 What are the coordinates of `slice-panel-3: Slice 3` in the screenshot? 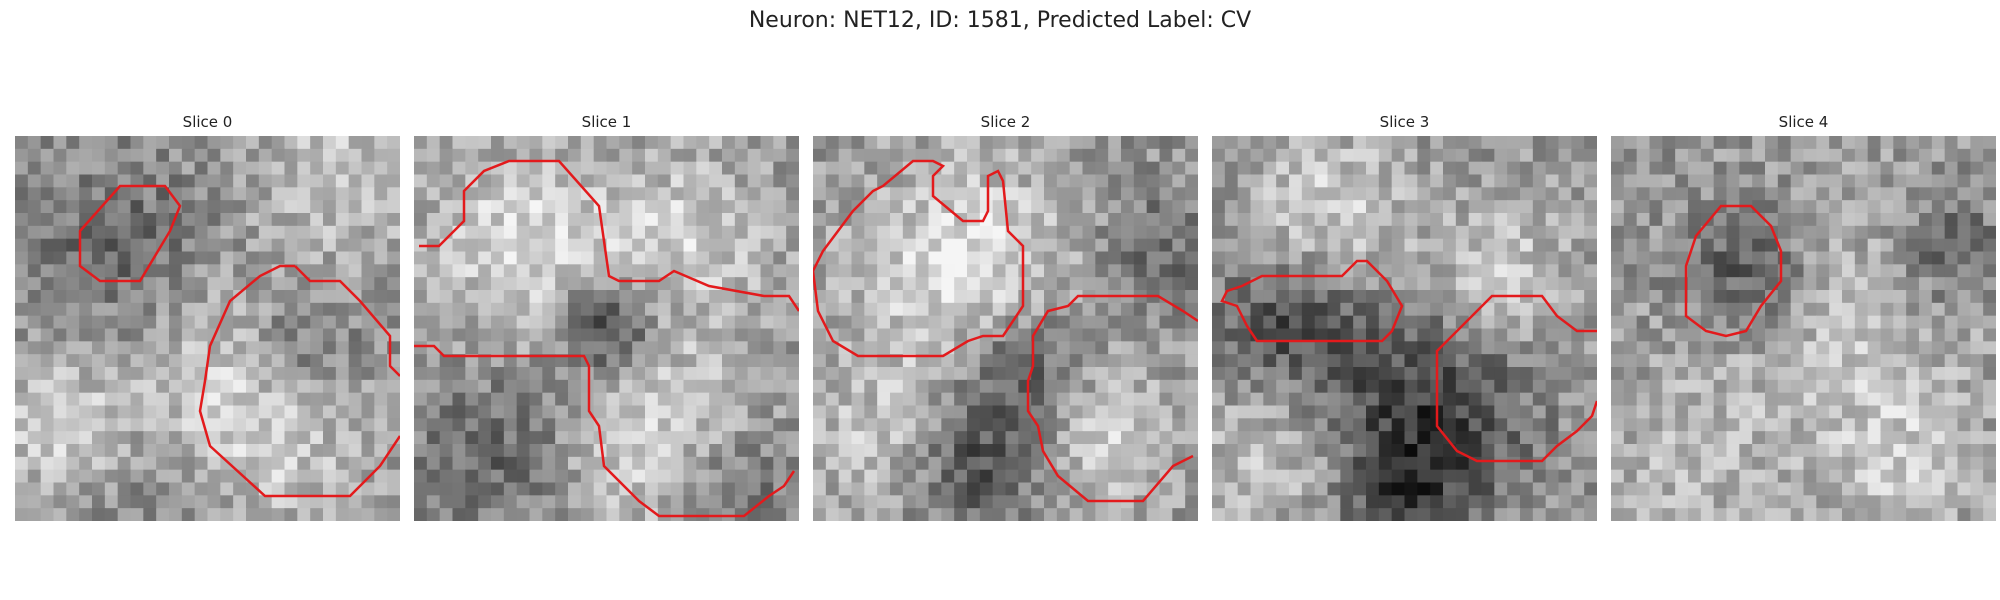 It's located at (1404, 315).